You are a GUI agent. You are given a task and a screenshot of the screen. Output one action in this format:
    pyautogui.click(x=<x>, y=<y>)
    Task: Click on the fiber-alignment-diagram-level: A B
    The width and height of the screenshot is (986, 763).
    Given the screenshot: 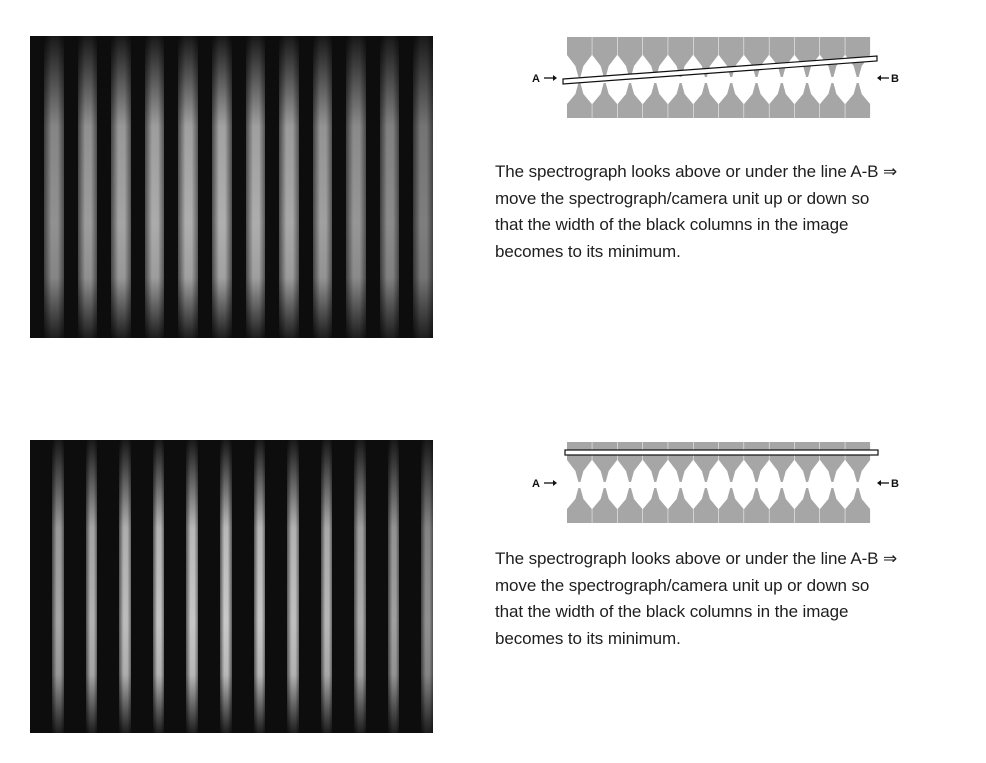 What is the action you would take?
    pyautogui.click(x=730, y=485)
    